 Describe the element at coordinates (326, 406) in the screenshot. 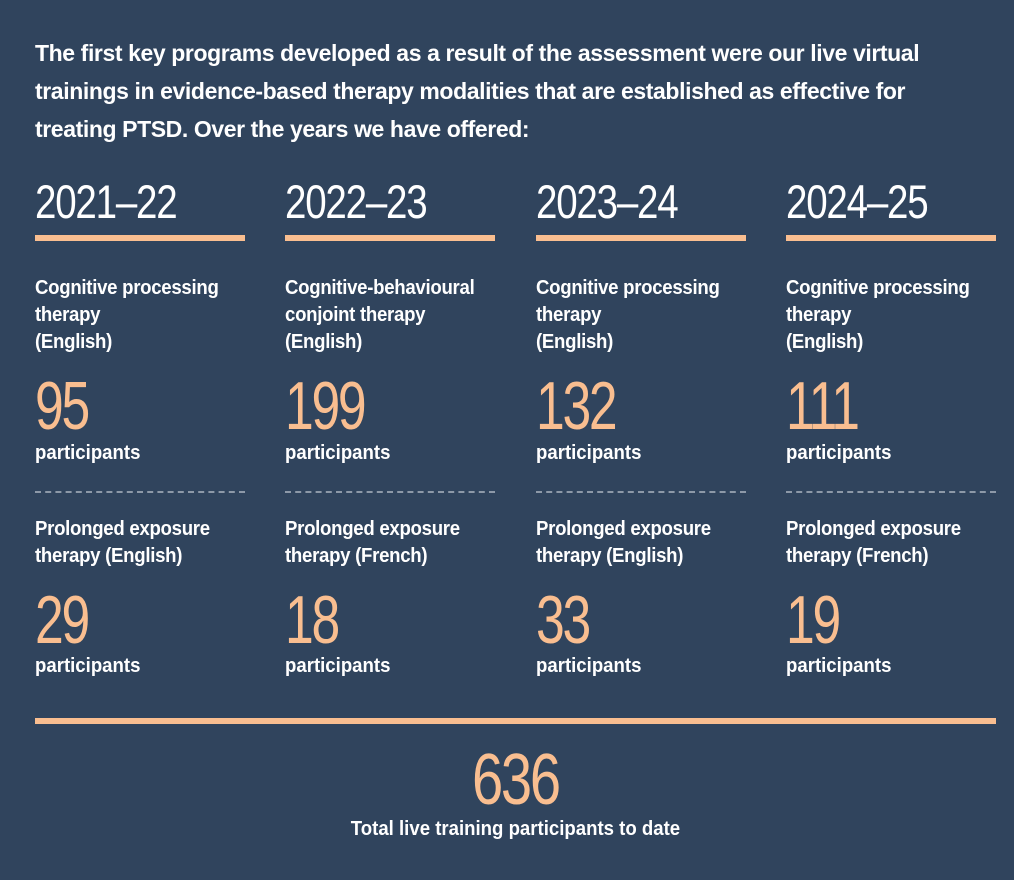

I see `participant-count: 199` at that location.